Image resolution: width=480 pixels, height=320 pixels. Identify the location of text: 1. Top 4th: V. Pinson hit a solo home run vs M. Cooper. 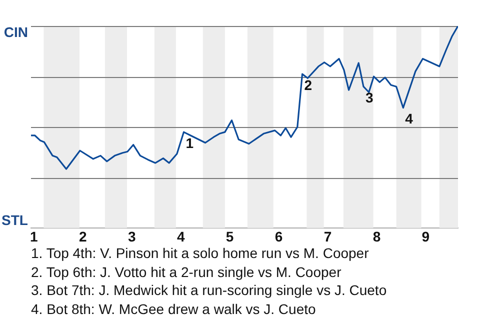
(200, 253).